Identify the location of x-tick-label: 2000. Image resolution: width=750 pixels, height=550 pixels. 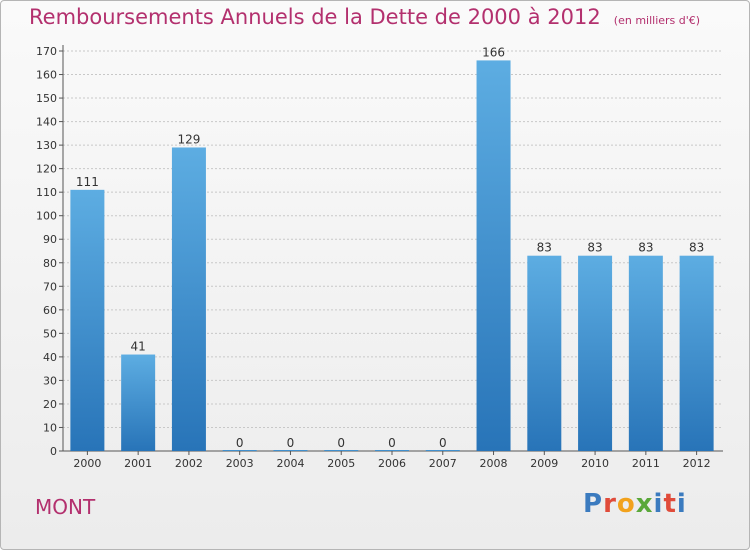
(87, 463).